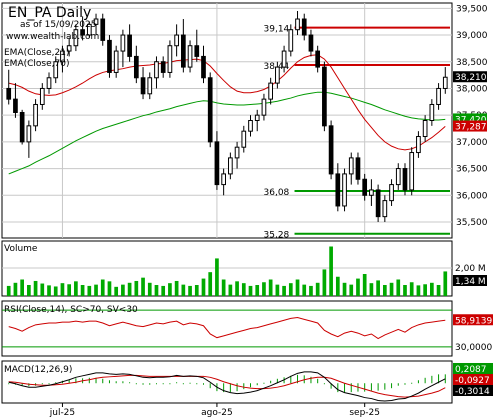 This screenshot has height=420, width=496. Describe the element at coordinates (471, 370) in the screenshot. I see `macd-badge-label: 0,2087` at that location.